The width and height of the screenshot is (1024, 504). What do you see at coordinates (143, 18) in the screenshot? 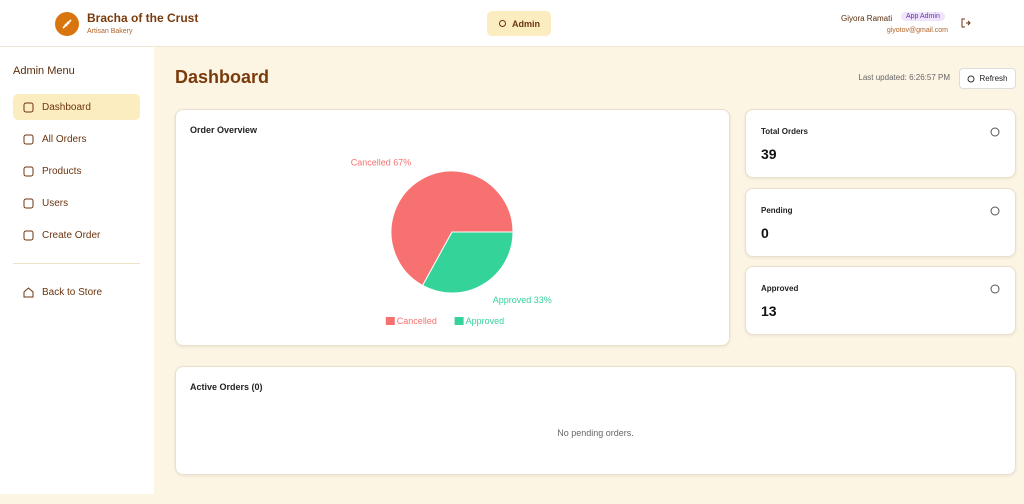
I see `brand: Bracha of the Crust` at bounding box center [143, 18].